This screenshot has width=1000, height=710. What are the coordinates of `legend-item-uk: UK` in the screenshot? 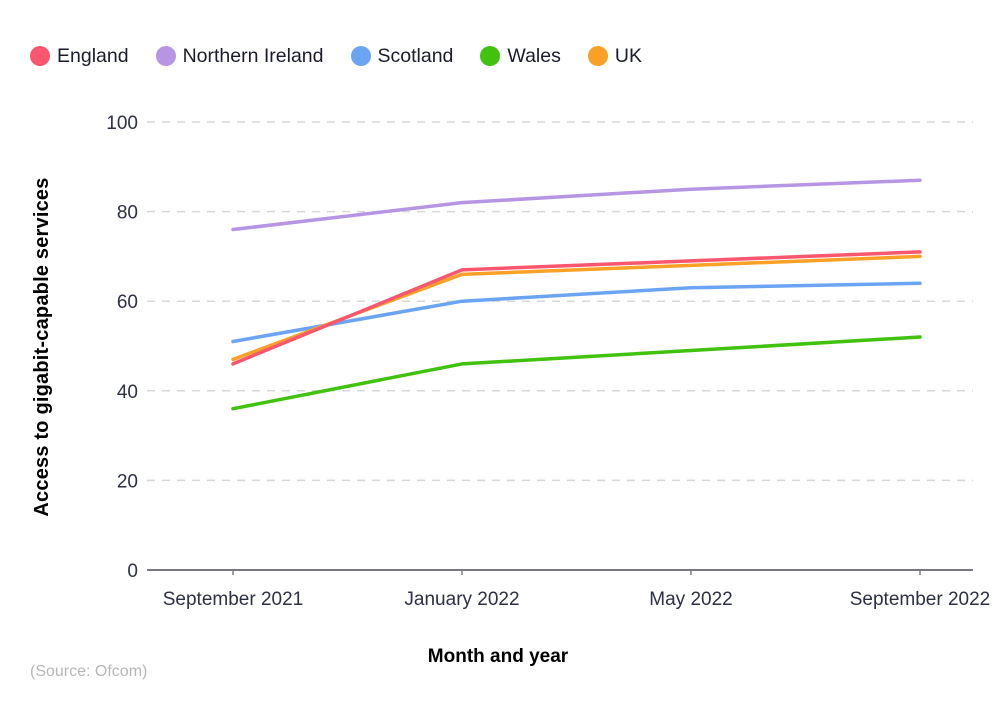 It's located at (614, 56).